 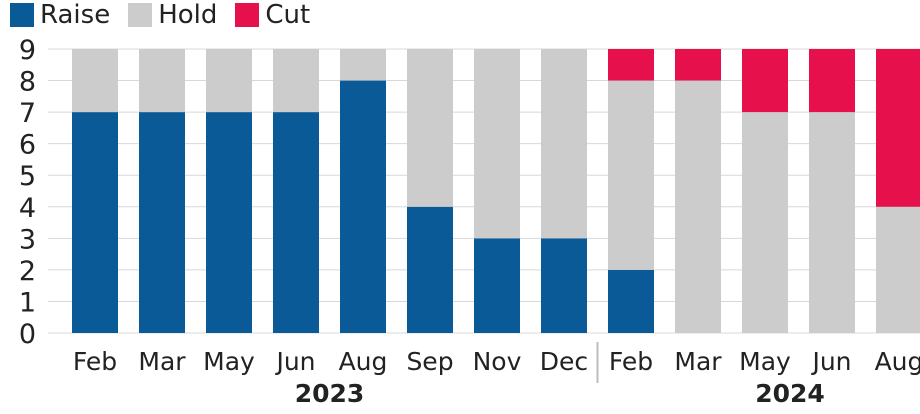 What do you see at coordinates (27, 302) in the screenshot?
I see `y-tick-label-1: 1` at bounding box center [27, 302].